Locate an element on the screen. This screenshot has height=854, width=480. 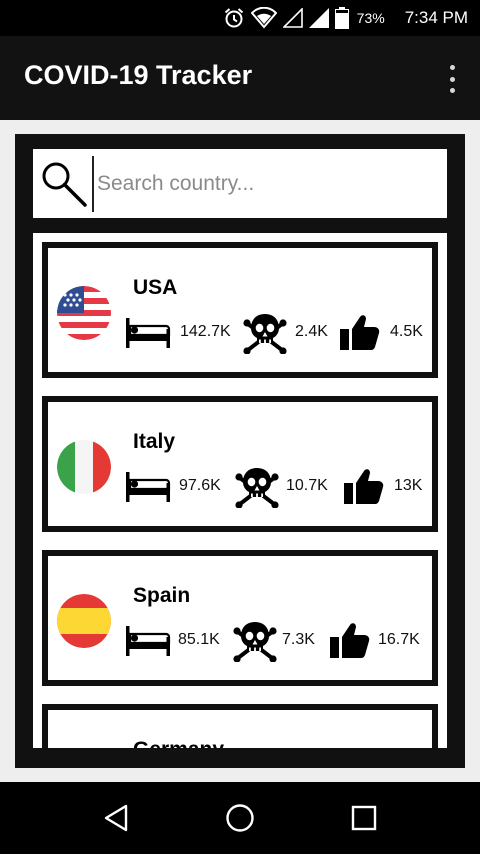
search-icon is located at coordinates (64, 184).